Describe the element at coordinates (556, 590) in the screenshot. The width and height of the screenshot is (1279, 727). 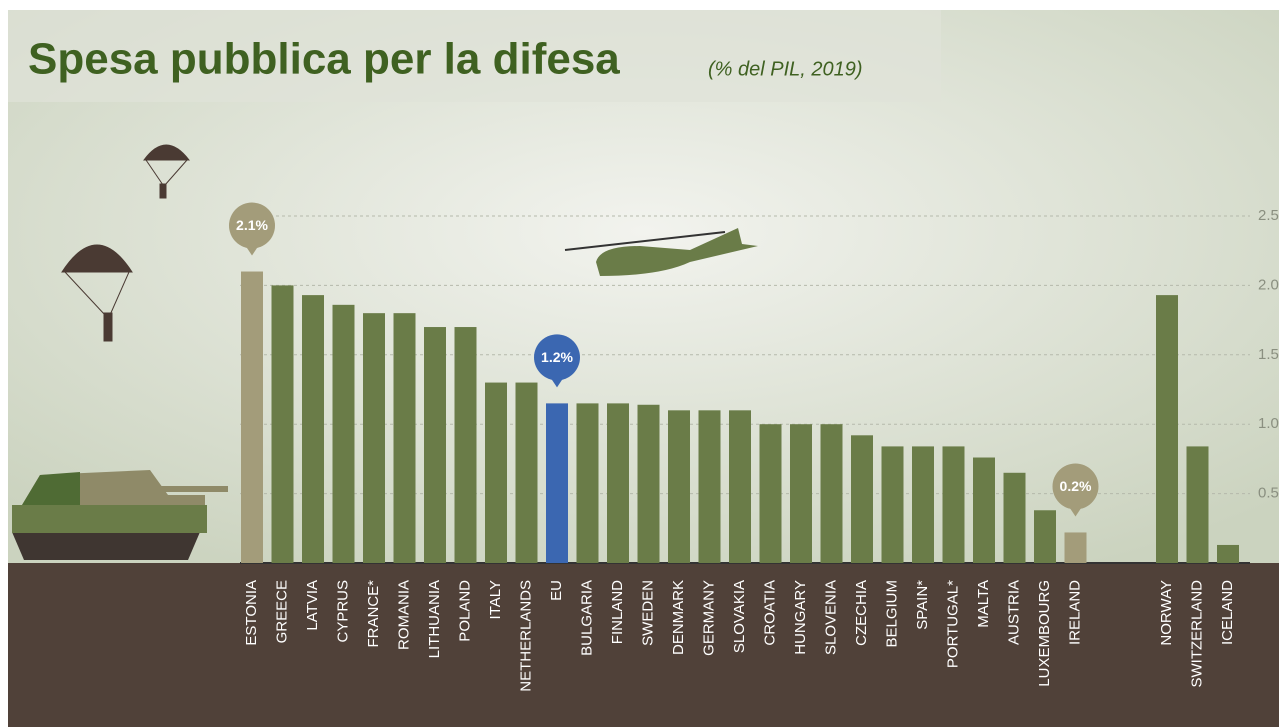
I see `x-tick-label: EU` at that location.